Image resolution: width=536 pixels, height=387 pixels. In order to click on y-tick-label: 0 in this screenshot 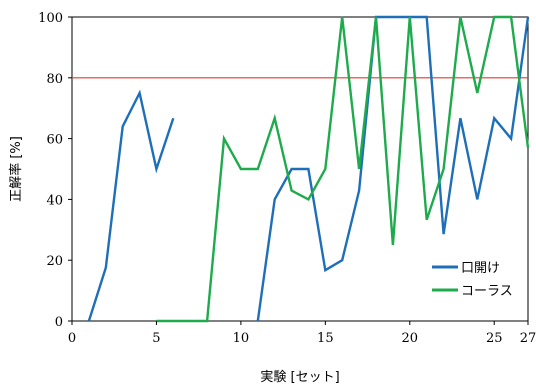, I will do `click(59, 322)`.